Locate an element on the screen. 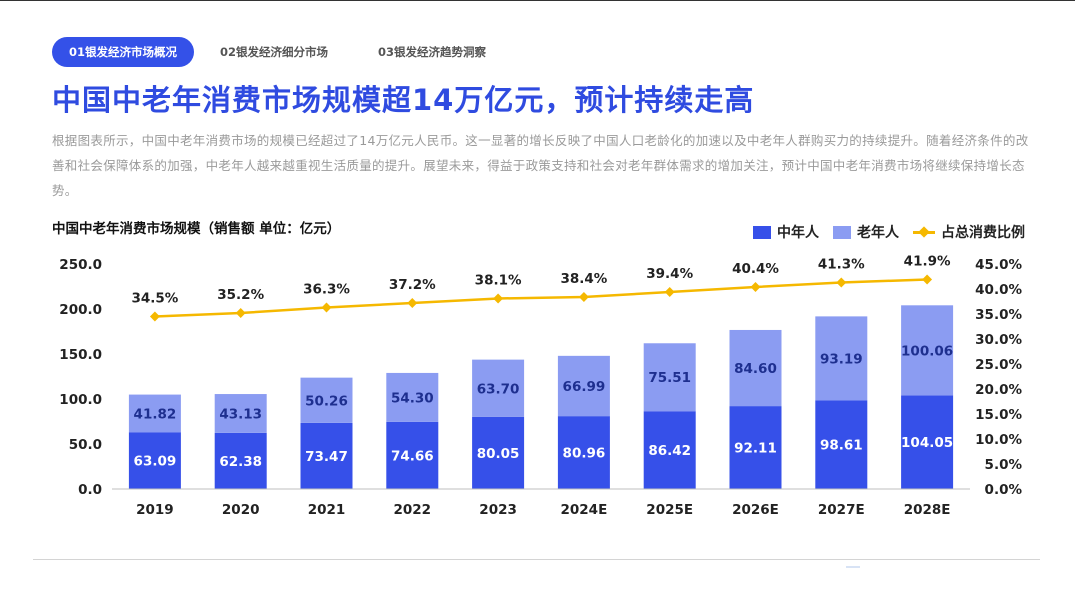 This screenshot has width=1075, height=606. ratio-line-value-label: 37.2% is located at coordinates (412, 285).